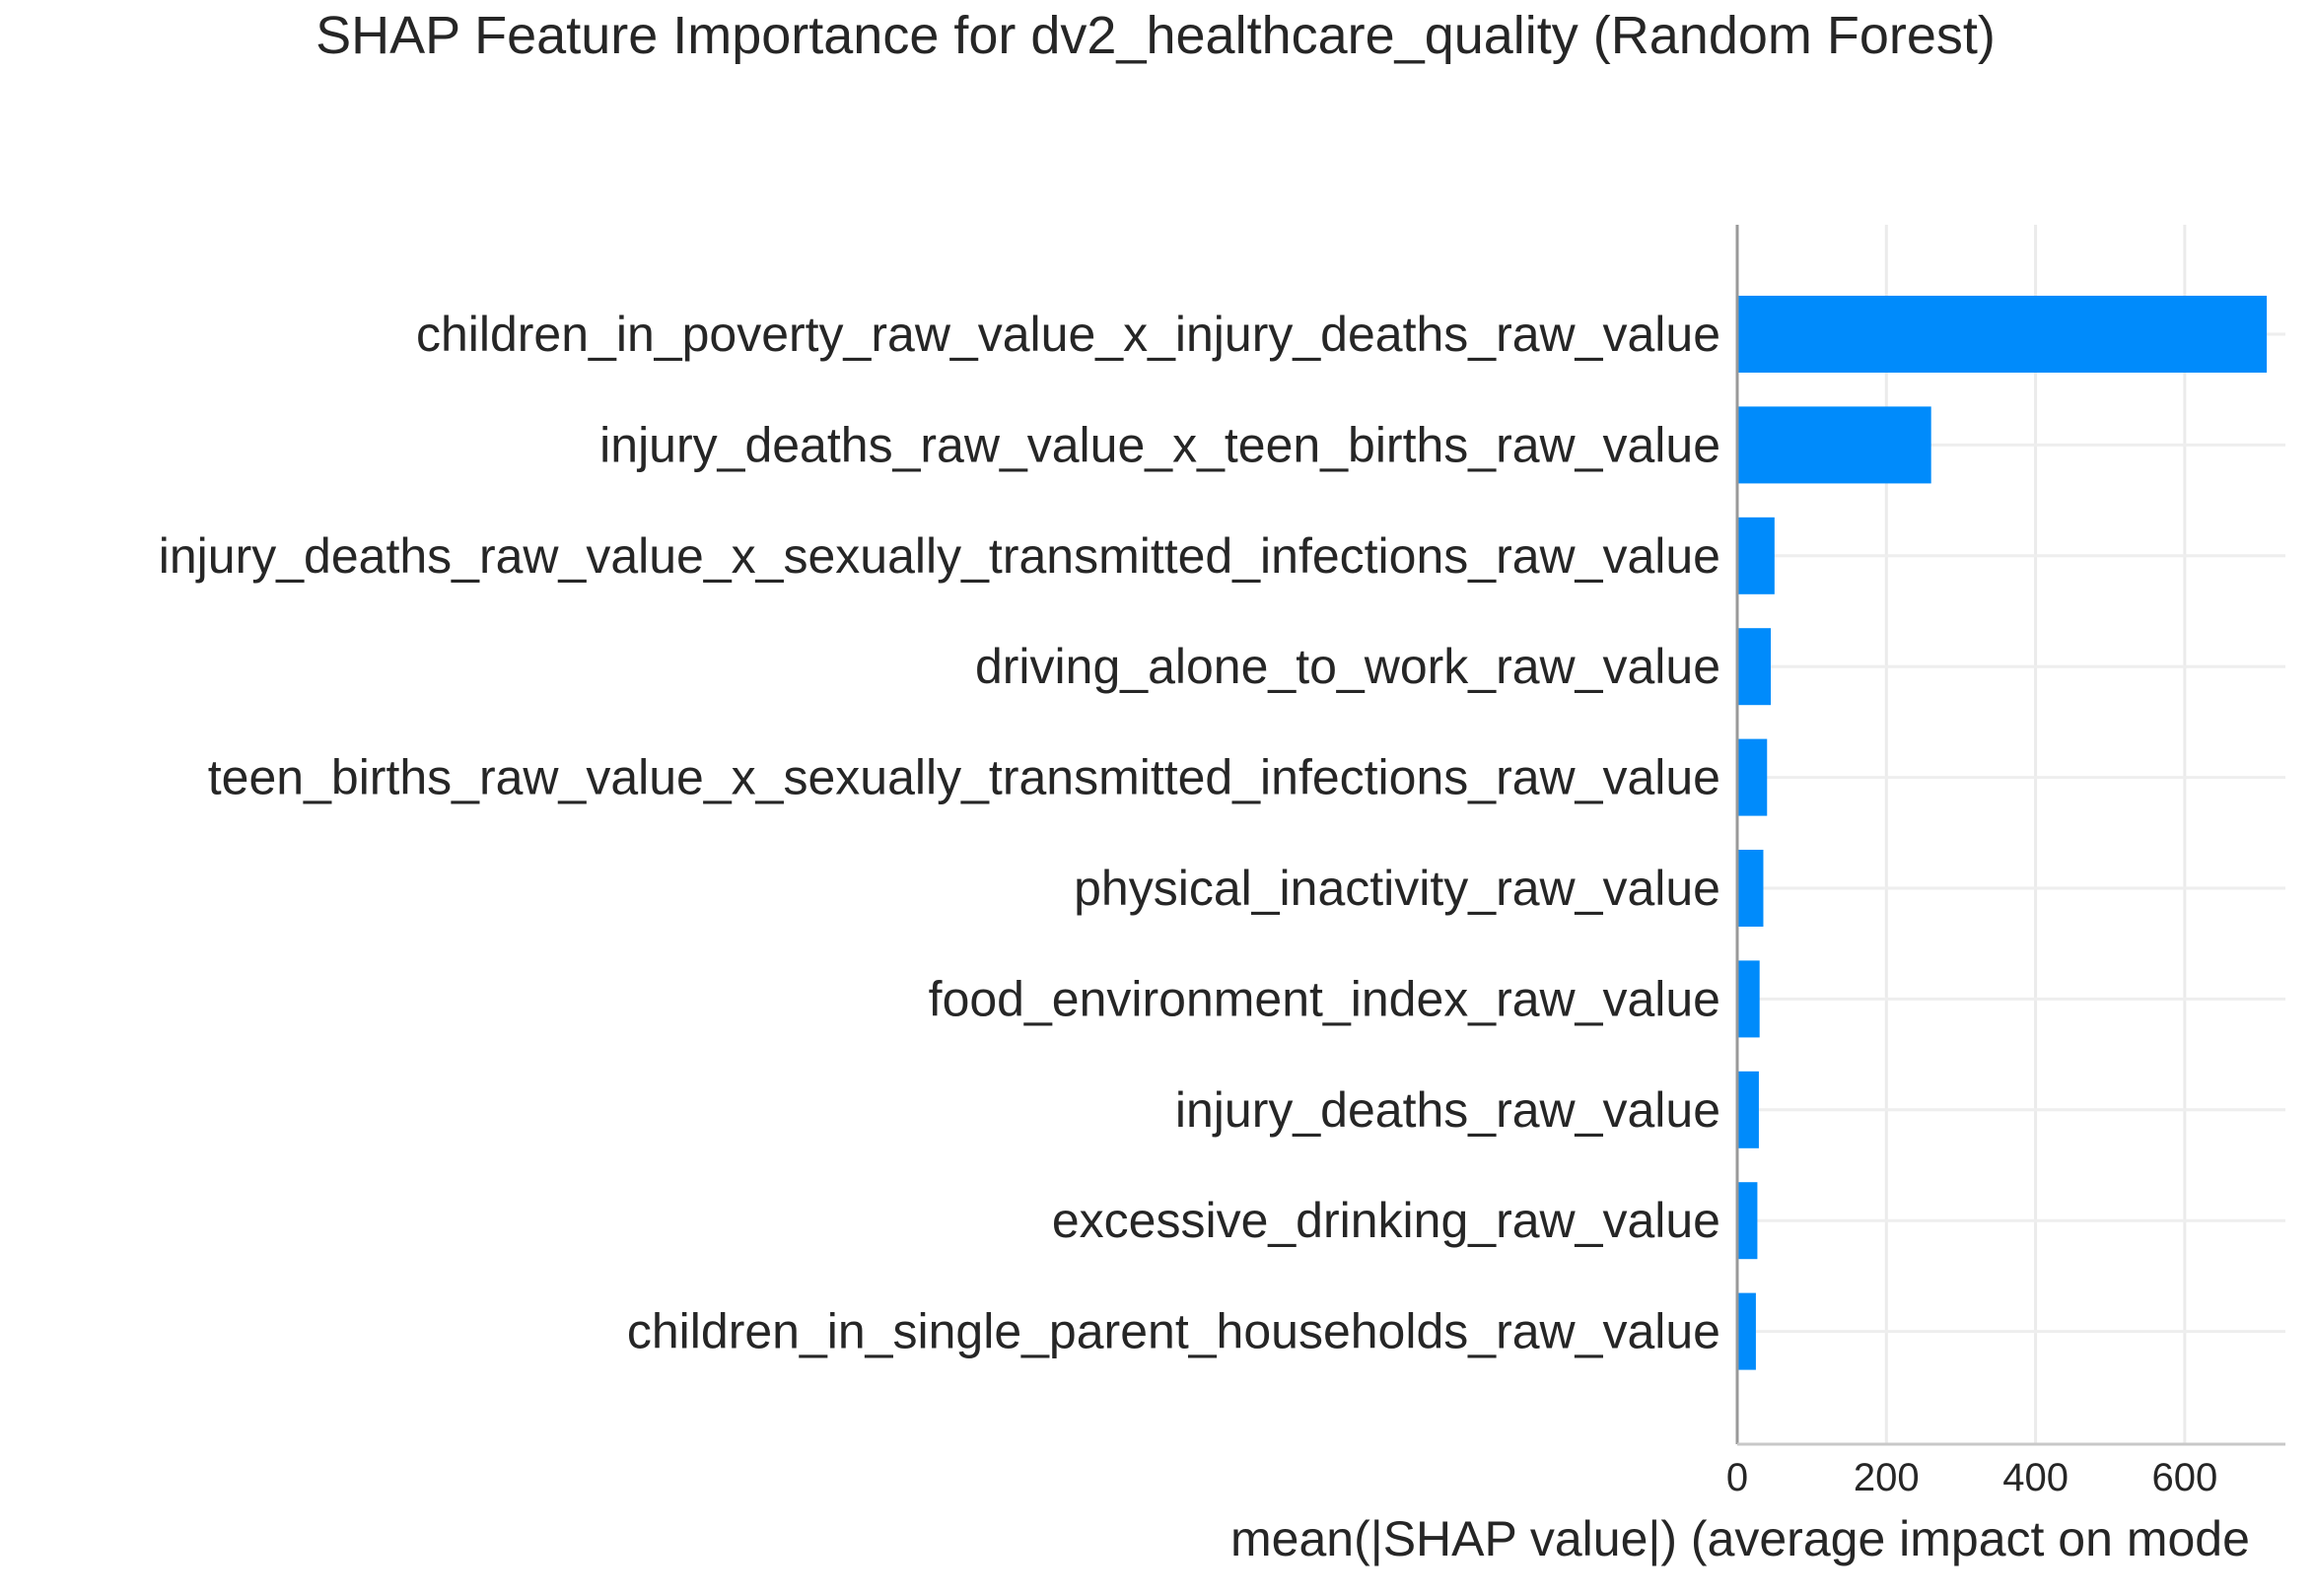 This screenshot has width=2315, height=1596. What do you see at coordinates (2185, 1477) in the screenshot?
I see `x-tick-label: 600` at bounding box center [2185, 1477].